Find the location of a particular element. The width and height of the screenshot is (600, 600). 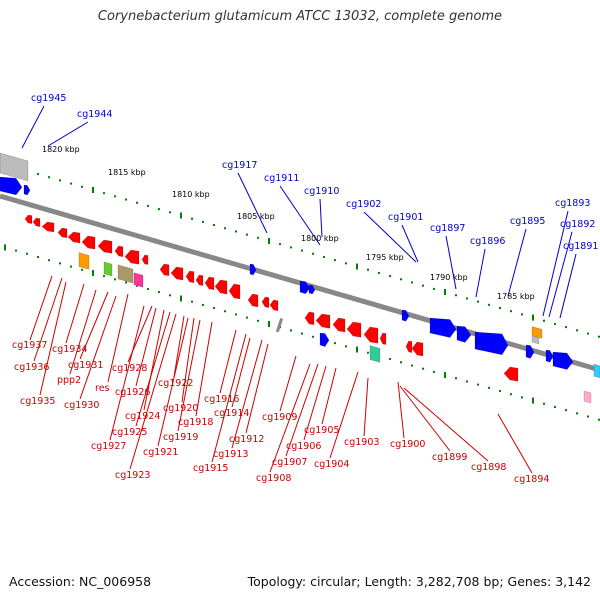

reverse-gene-label: cg1935 is located at coordinates (37, 401).